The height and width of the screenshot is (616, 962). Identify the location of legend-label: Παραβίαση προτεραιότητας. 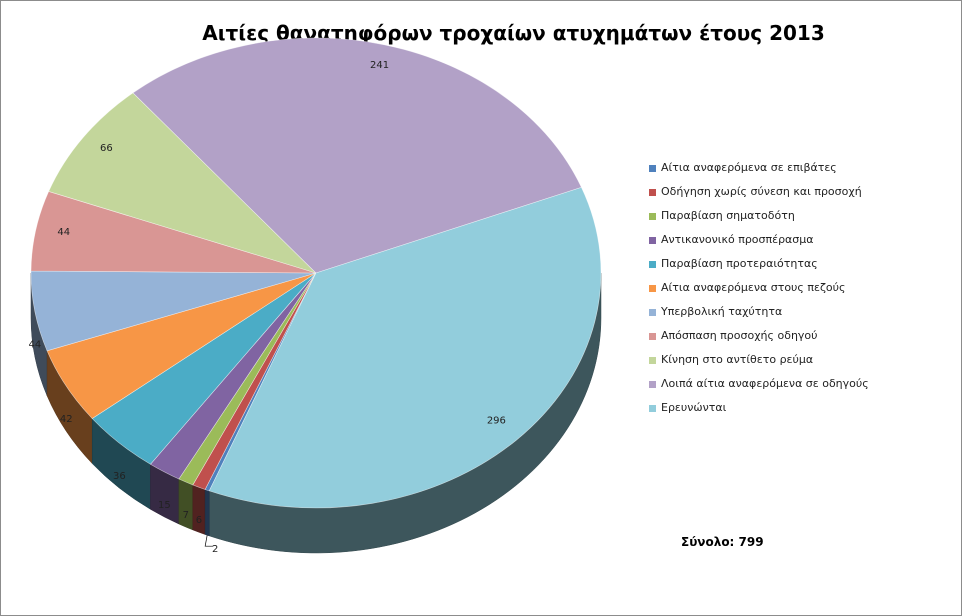
(739, 263).